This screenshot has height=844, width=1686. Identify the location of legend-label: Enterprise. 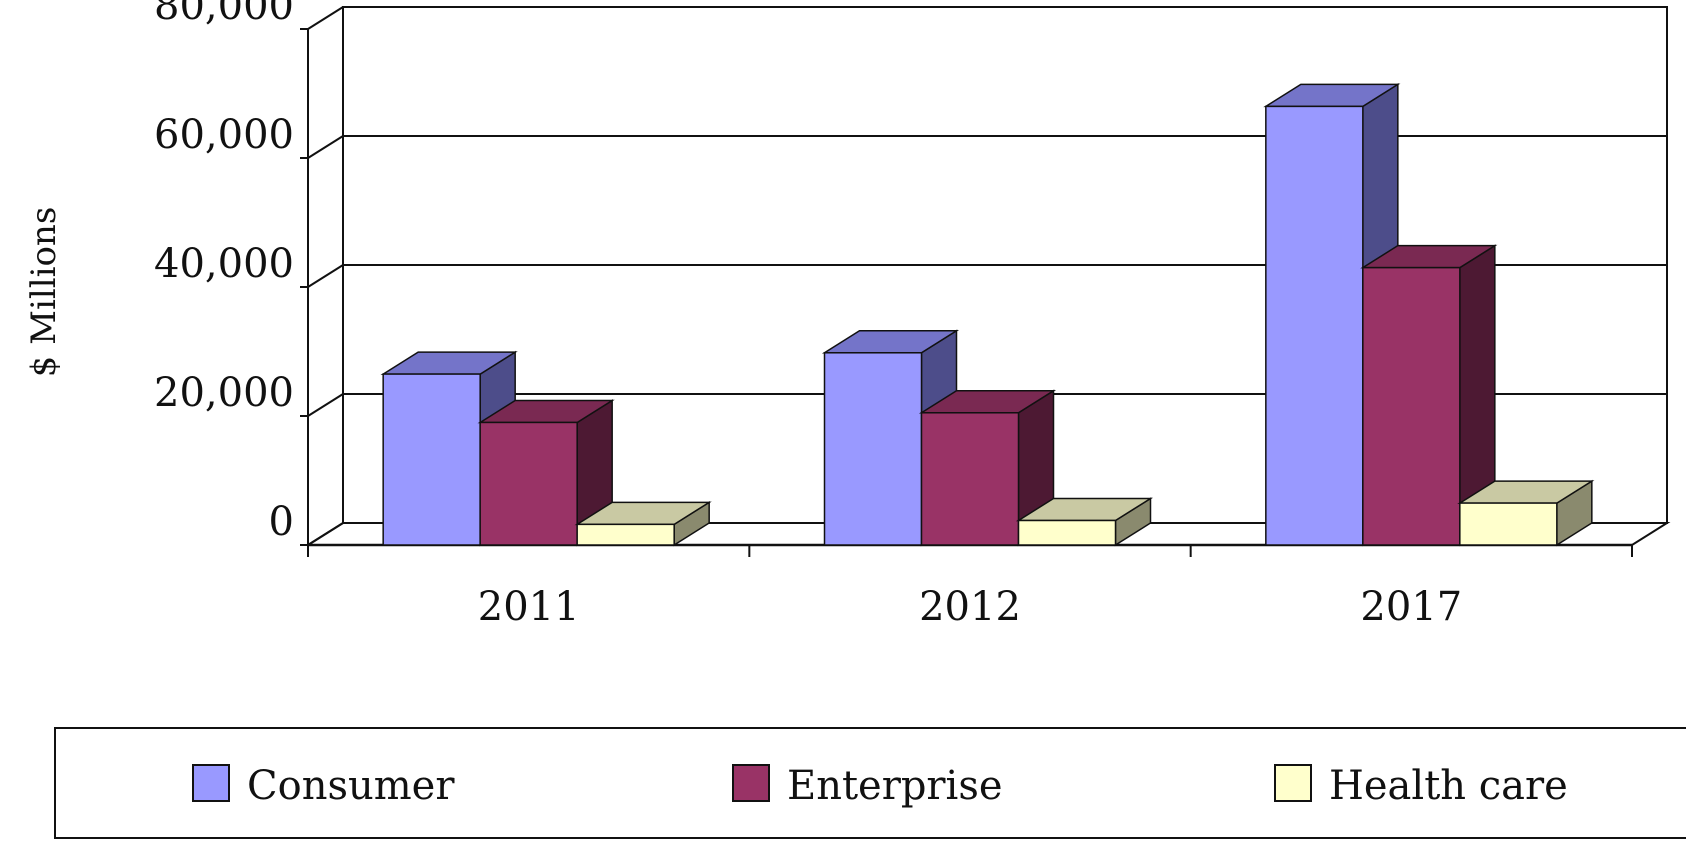
(895, 786).